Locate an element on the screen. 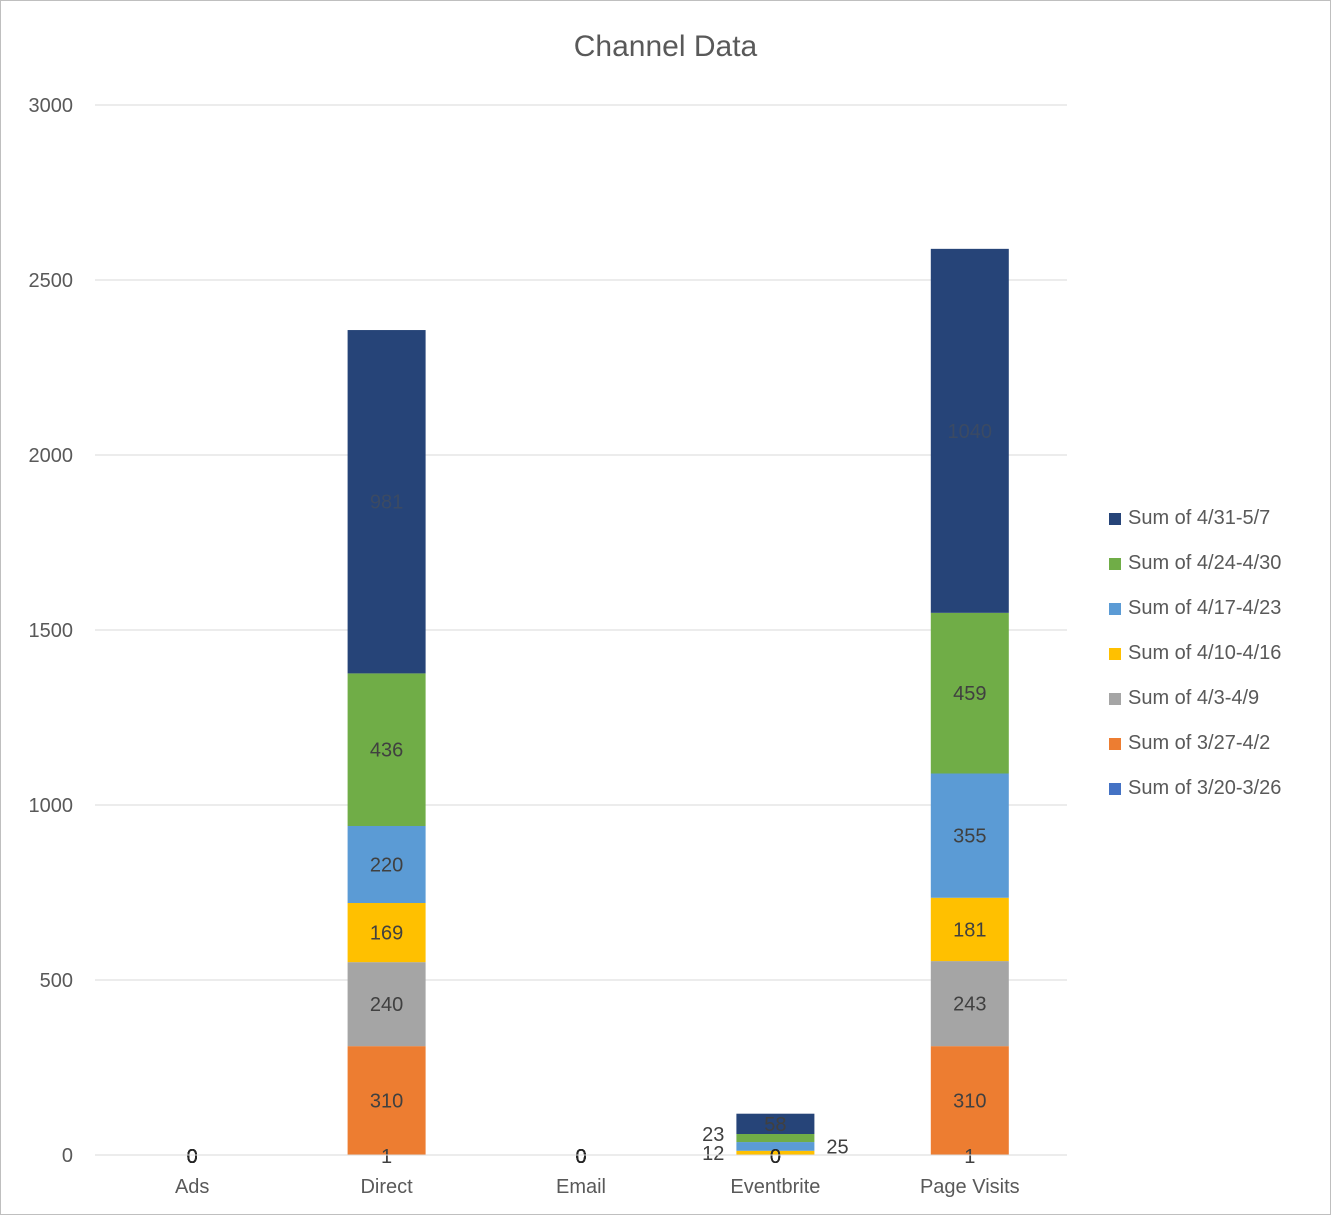  data-label-direct-series-5: 436 is located at coordinates (386, 751).